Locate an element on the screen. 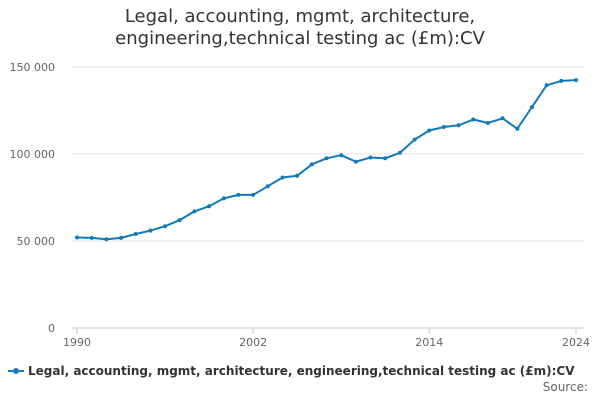  y-tick-label: 50 000 is located at coordinates (36, 241).